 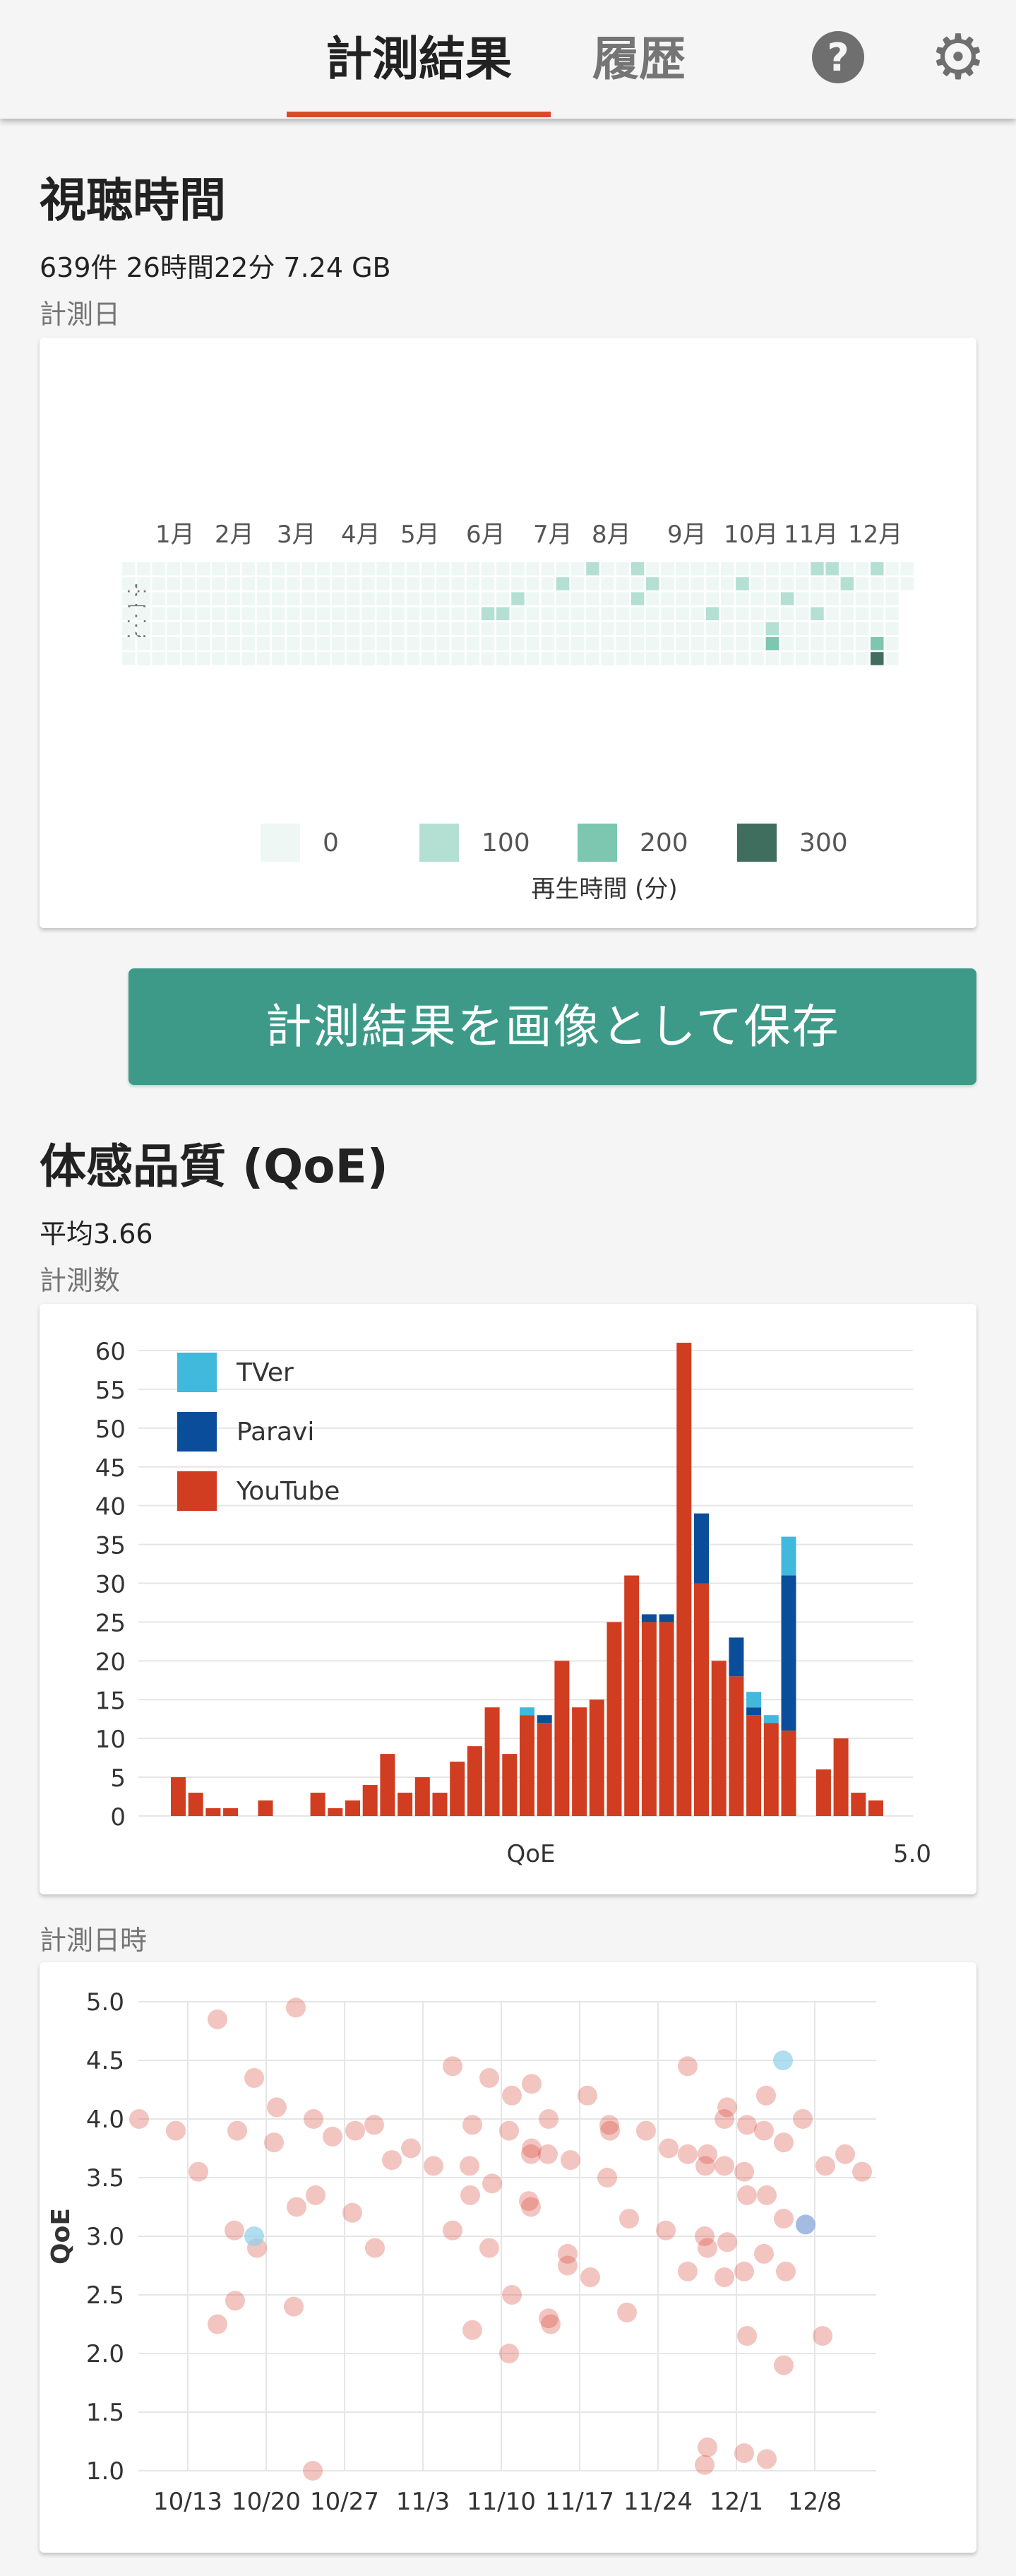 What do you see at coordinates (838, 57) in the screenshot?
I see `help-icon: ?` at bounding box center [838, 57].